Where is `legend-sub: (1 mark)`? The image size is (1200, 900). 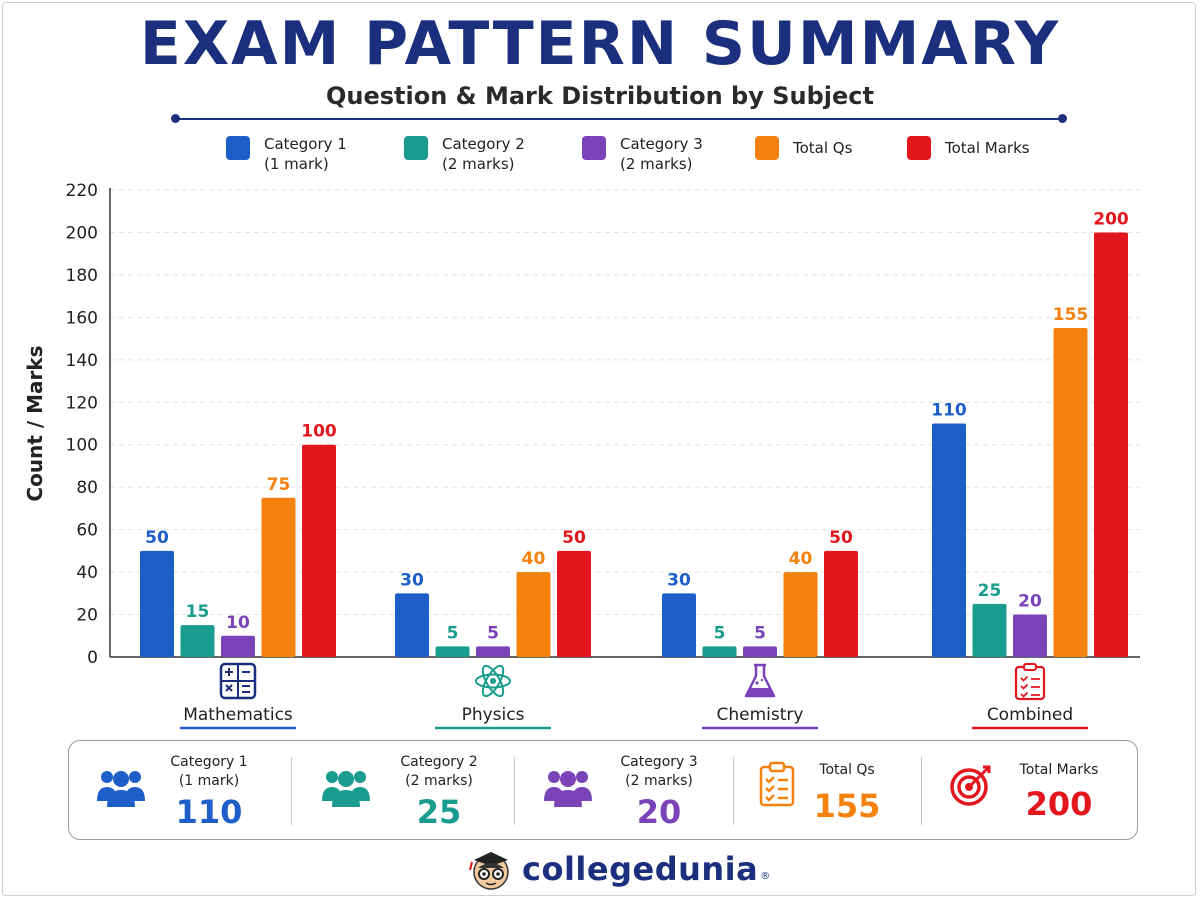
legend-sub: (1 mark) is located at coordinates (296, 164).